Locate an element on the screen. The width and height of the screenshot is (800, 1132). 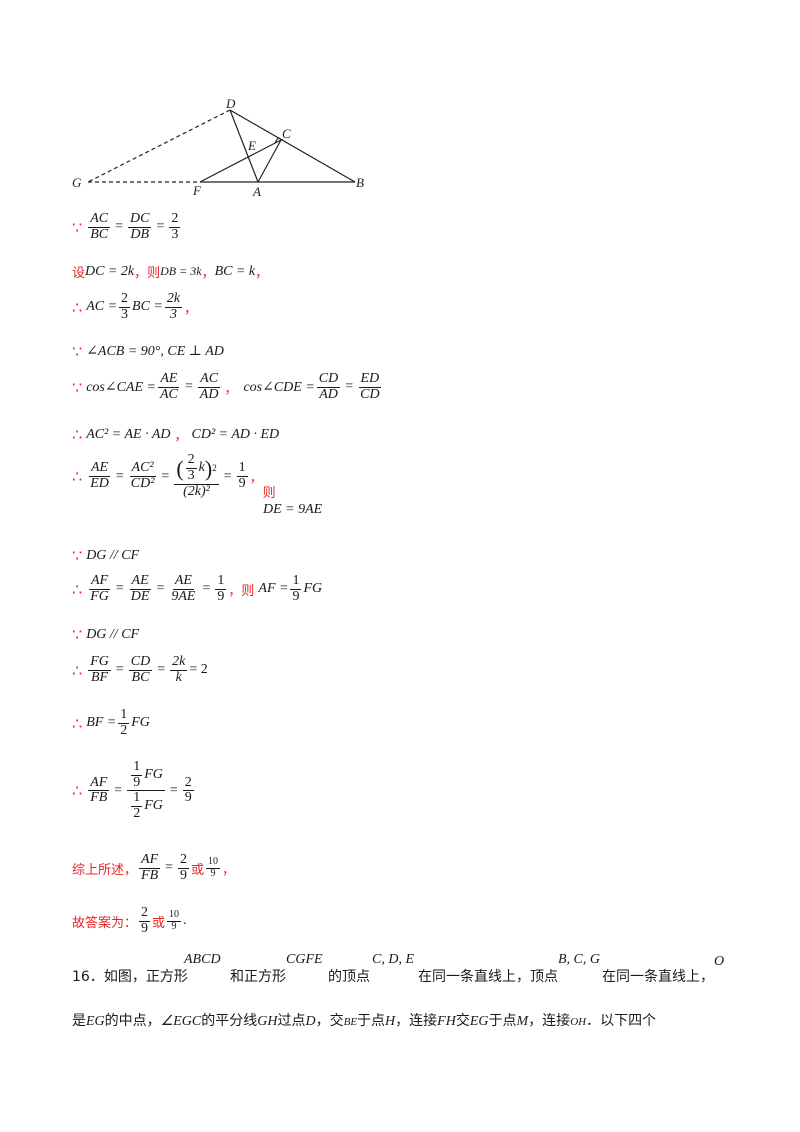
fraction: AE AC is located at coordinates (169, 386).